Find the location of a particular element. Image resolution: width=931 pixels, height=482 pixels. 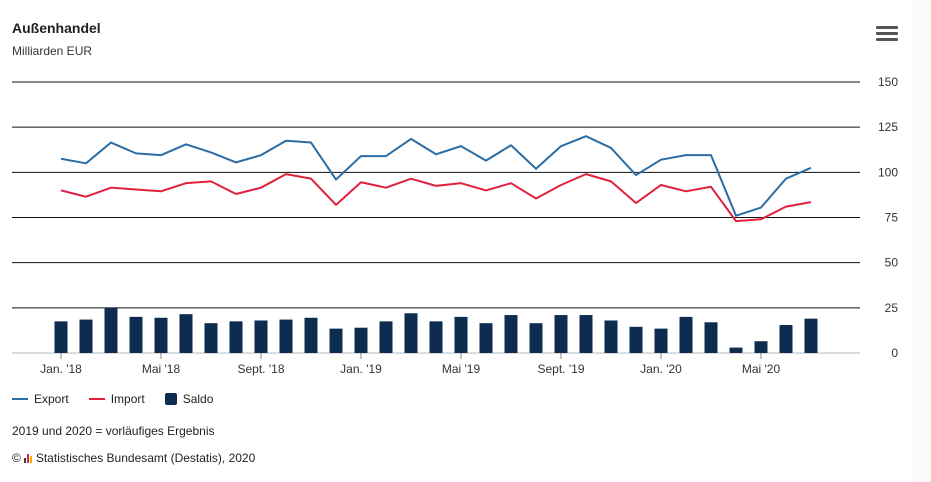

x-tick-label: Jan. '20 is located at coordinates (661, 369).